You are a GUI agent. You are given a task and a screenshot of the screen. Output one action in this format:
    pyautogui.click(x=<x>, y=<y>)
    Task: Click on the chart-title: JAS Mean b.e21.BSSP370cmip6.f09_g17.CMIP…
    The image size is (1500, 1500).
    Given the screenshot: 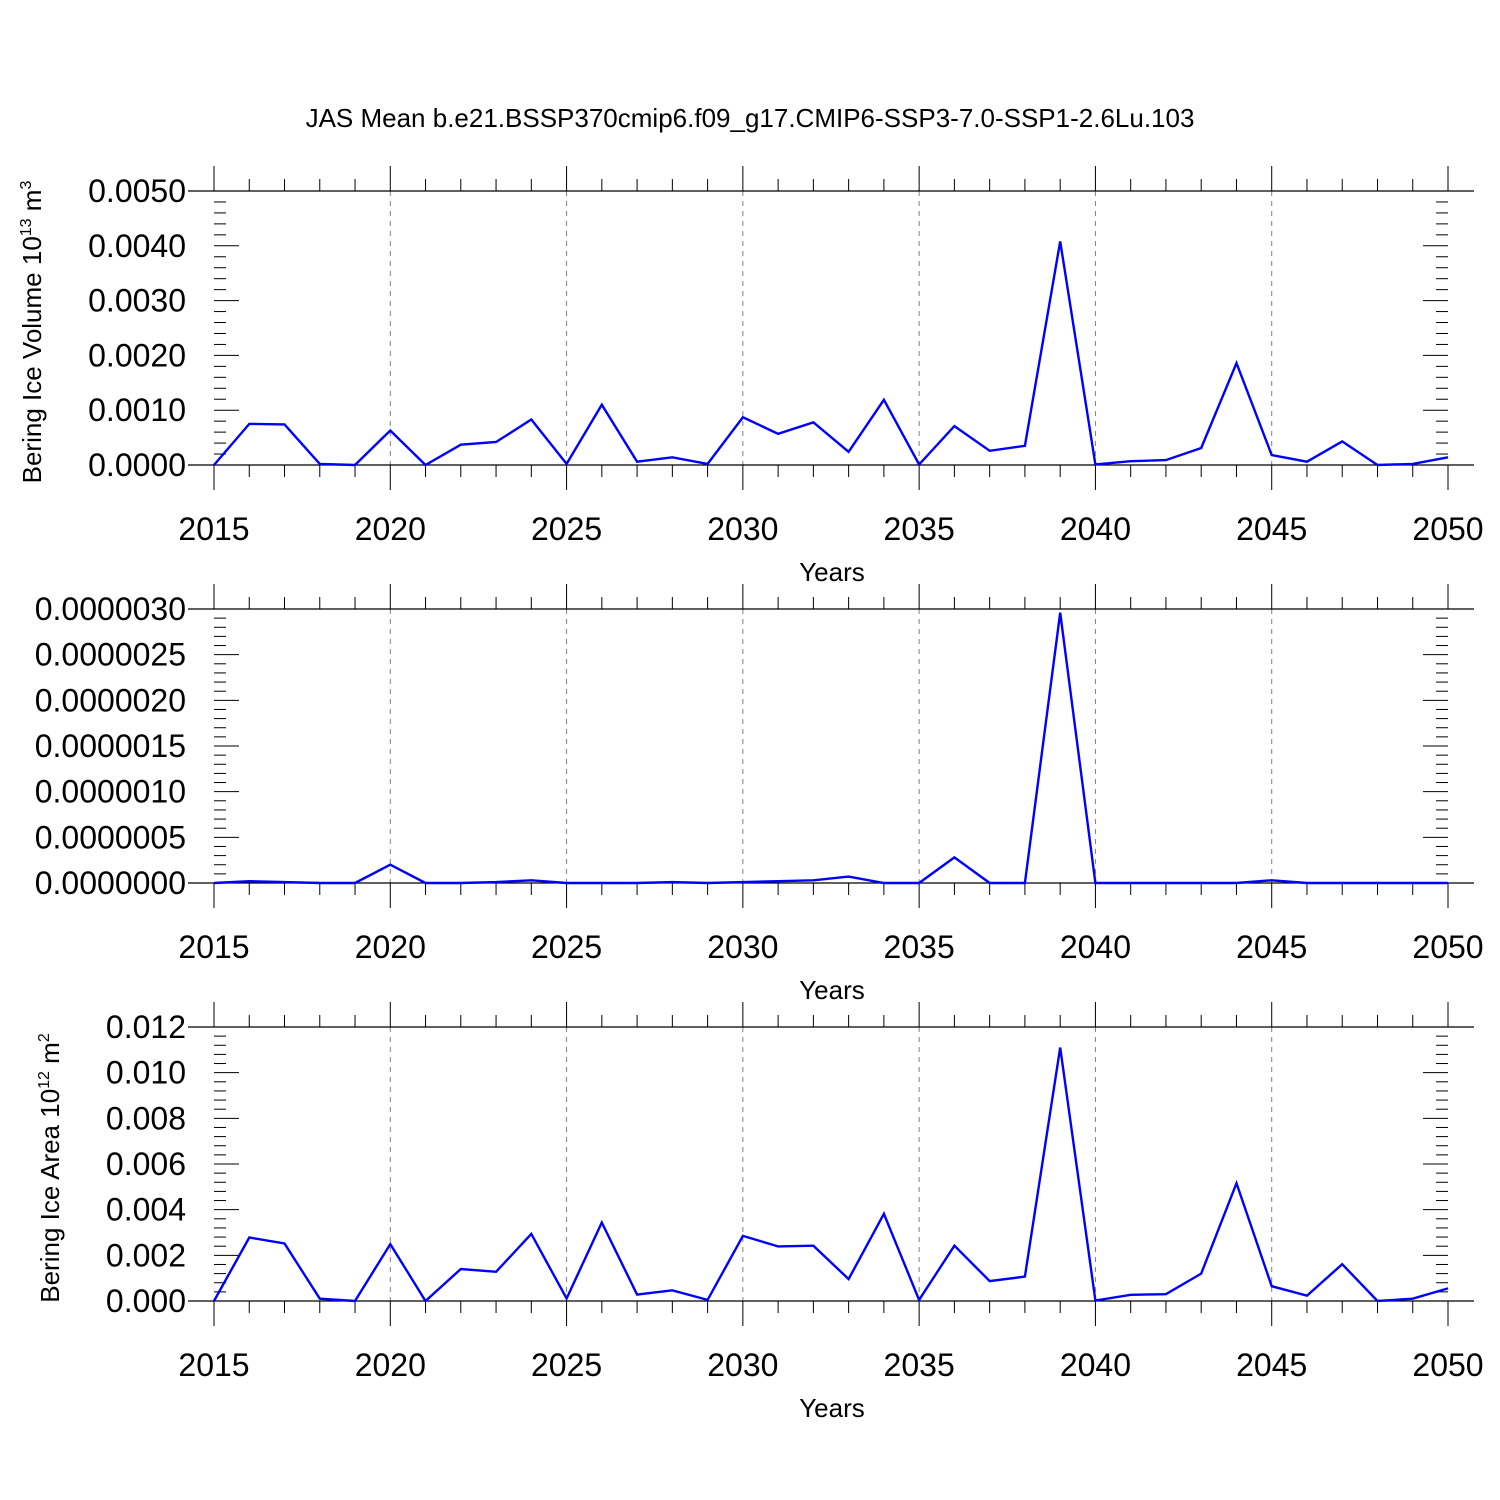 What is the action you would take?
    pyautogui.click(x=750, y=118)
    